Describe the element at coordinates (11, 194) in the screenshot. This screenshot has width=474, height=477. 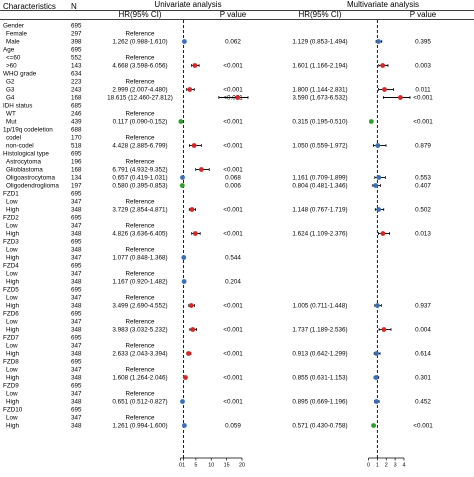
I see `row-label: FZD1` at that location.